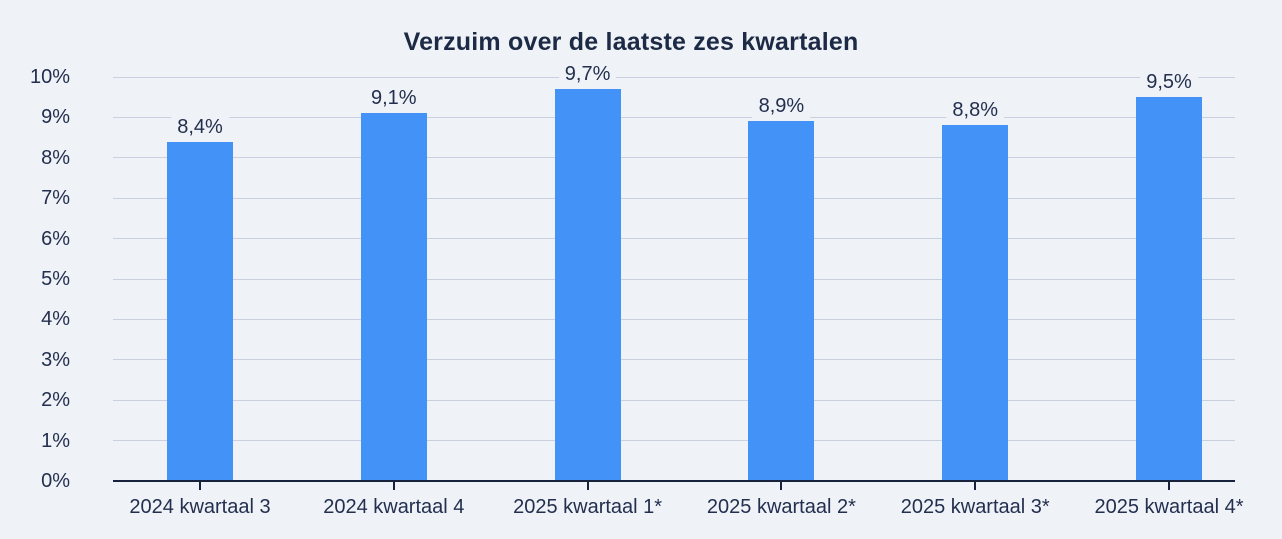 This screenshot has height=539, width=1282. What do you see at coordinates (55, 279) in the screenshot?
I see `y-axis-tick-label: 5%` at bounding box center [55, 279].